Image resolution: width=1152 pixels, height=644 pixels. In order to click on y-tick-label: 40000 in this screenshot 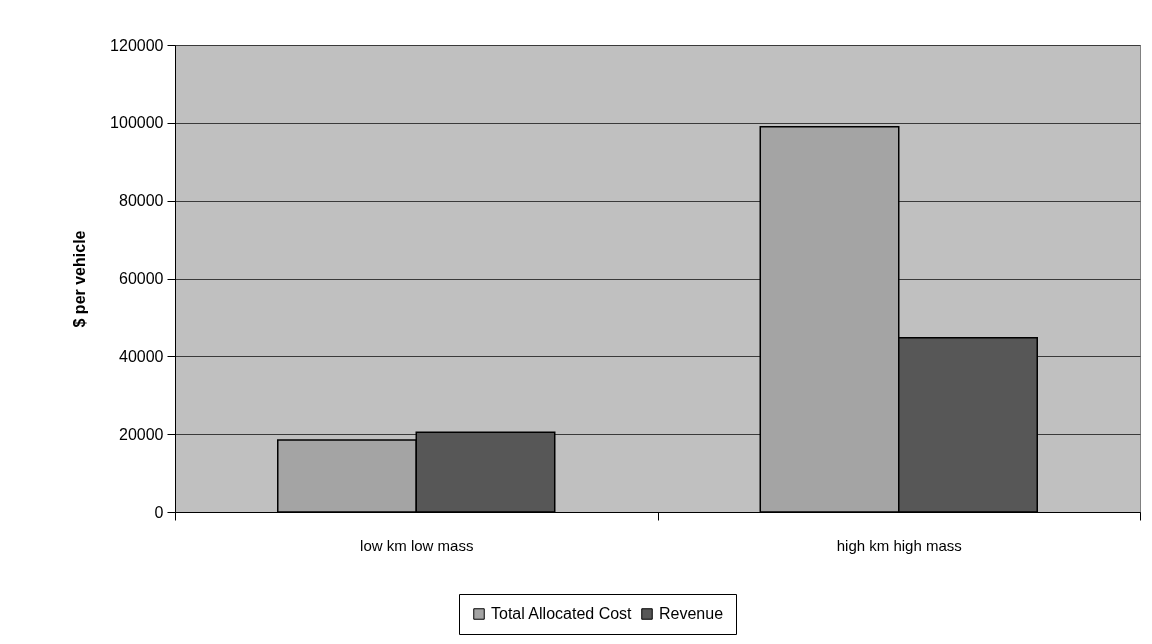, I will do `click(141, 356)`.